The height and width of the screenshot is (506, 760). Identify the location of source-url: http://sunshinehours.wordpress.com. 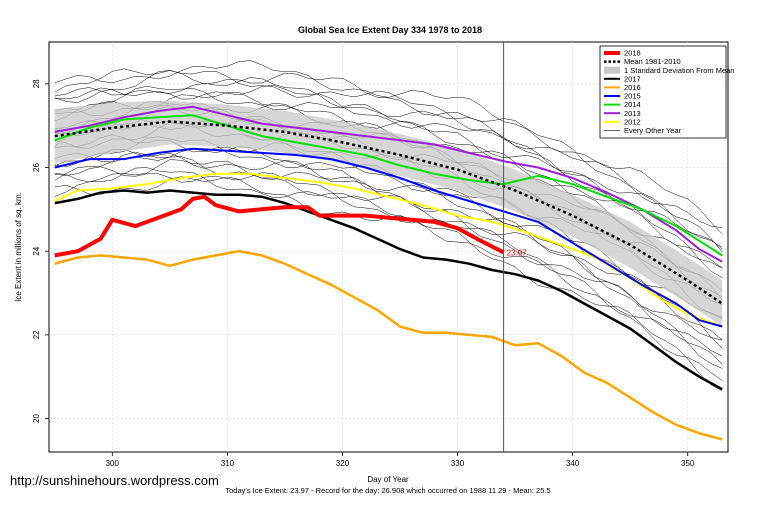
(114, 480).